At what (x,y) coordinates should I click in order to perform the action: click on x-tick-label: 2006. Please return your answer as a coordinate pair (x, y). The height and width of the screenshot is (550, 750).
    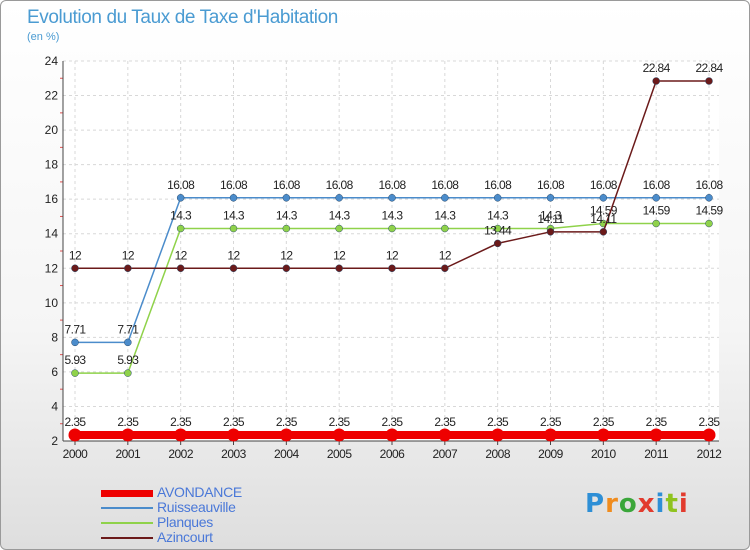
    Looking at the image, I should click on (393, 454).